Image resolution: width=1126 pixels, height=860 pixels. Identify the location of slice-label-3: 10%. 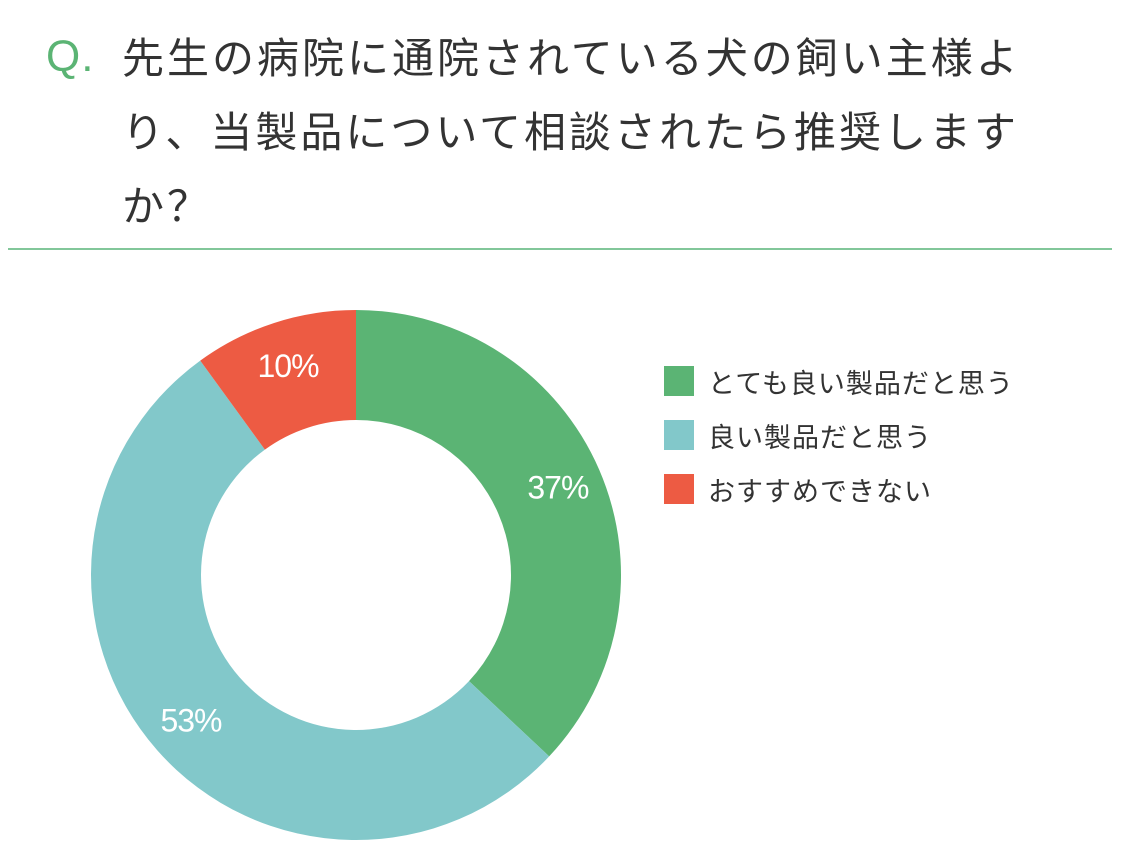
(288, 366).